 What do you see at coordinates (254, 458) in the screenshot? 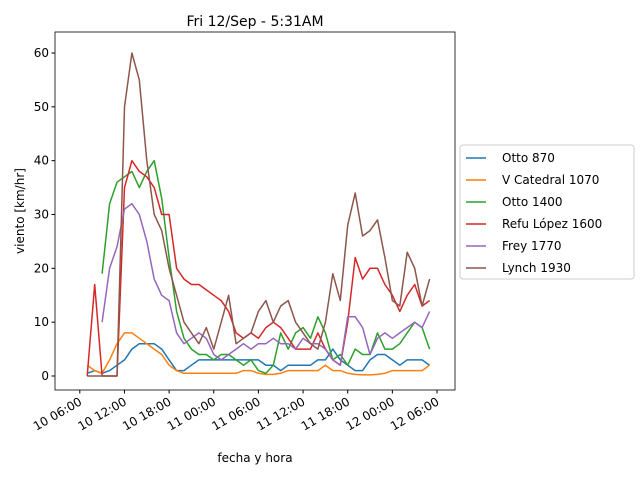
I see `x-axis-label: fecha y hora` at bounding box center [254, 458].